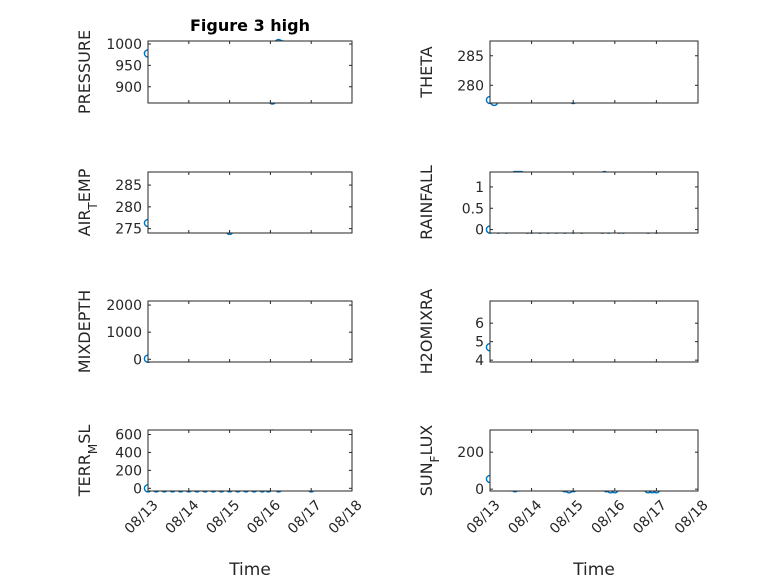 The width and height of the screenshot is (778, 583). What do you see at coordinates (479, 324) in the screenshot?
I see `y-tick-label: 6` at bounding box center [479, 324].